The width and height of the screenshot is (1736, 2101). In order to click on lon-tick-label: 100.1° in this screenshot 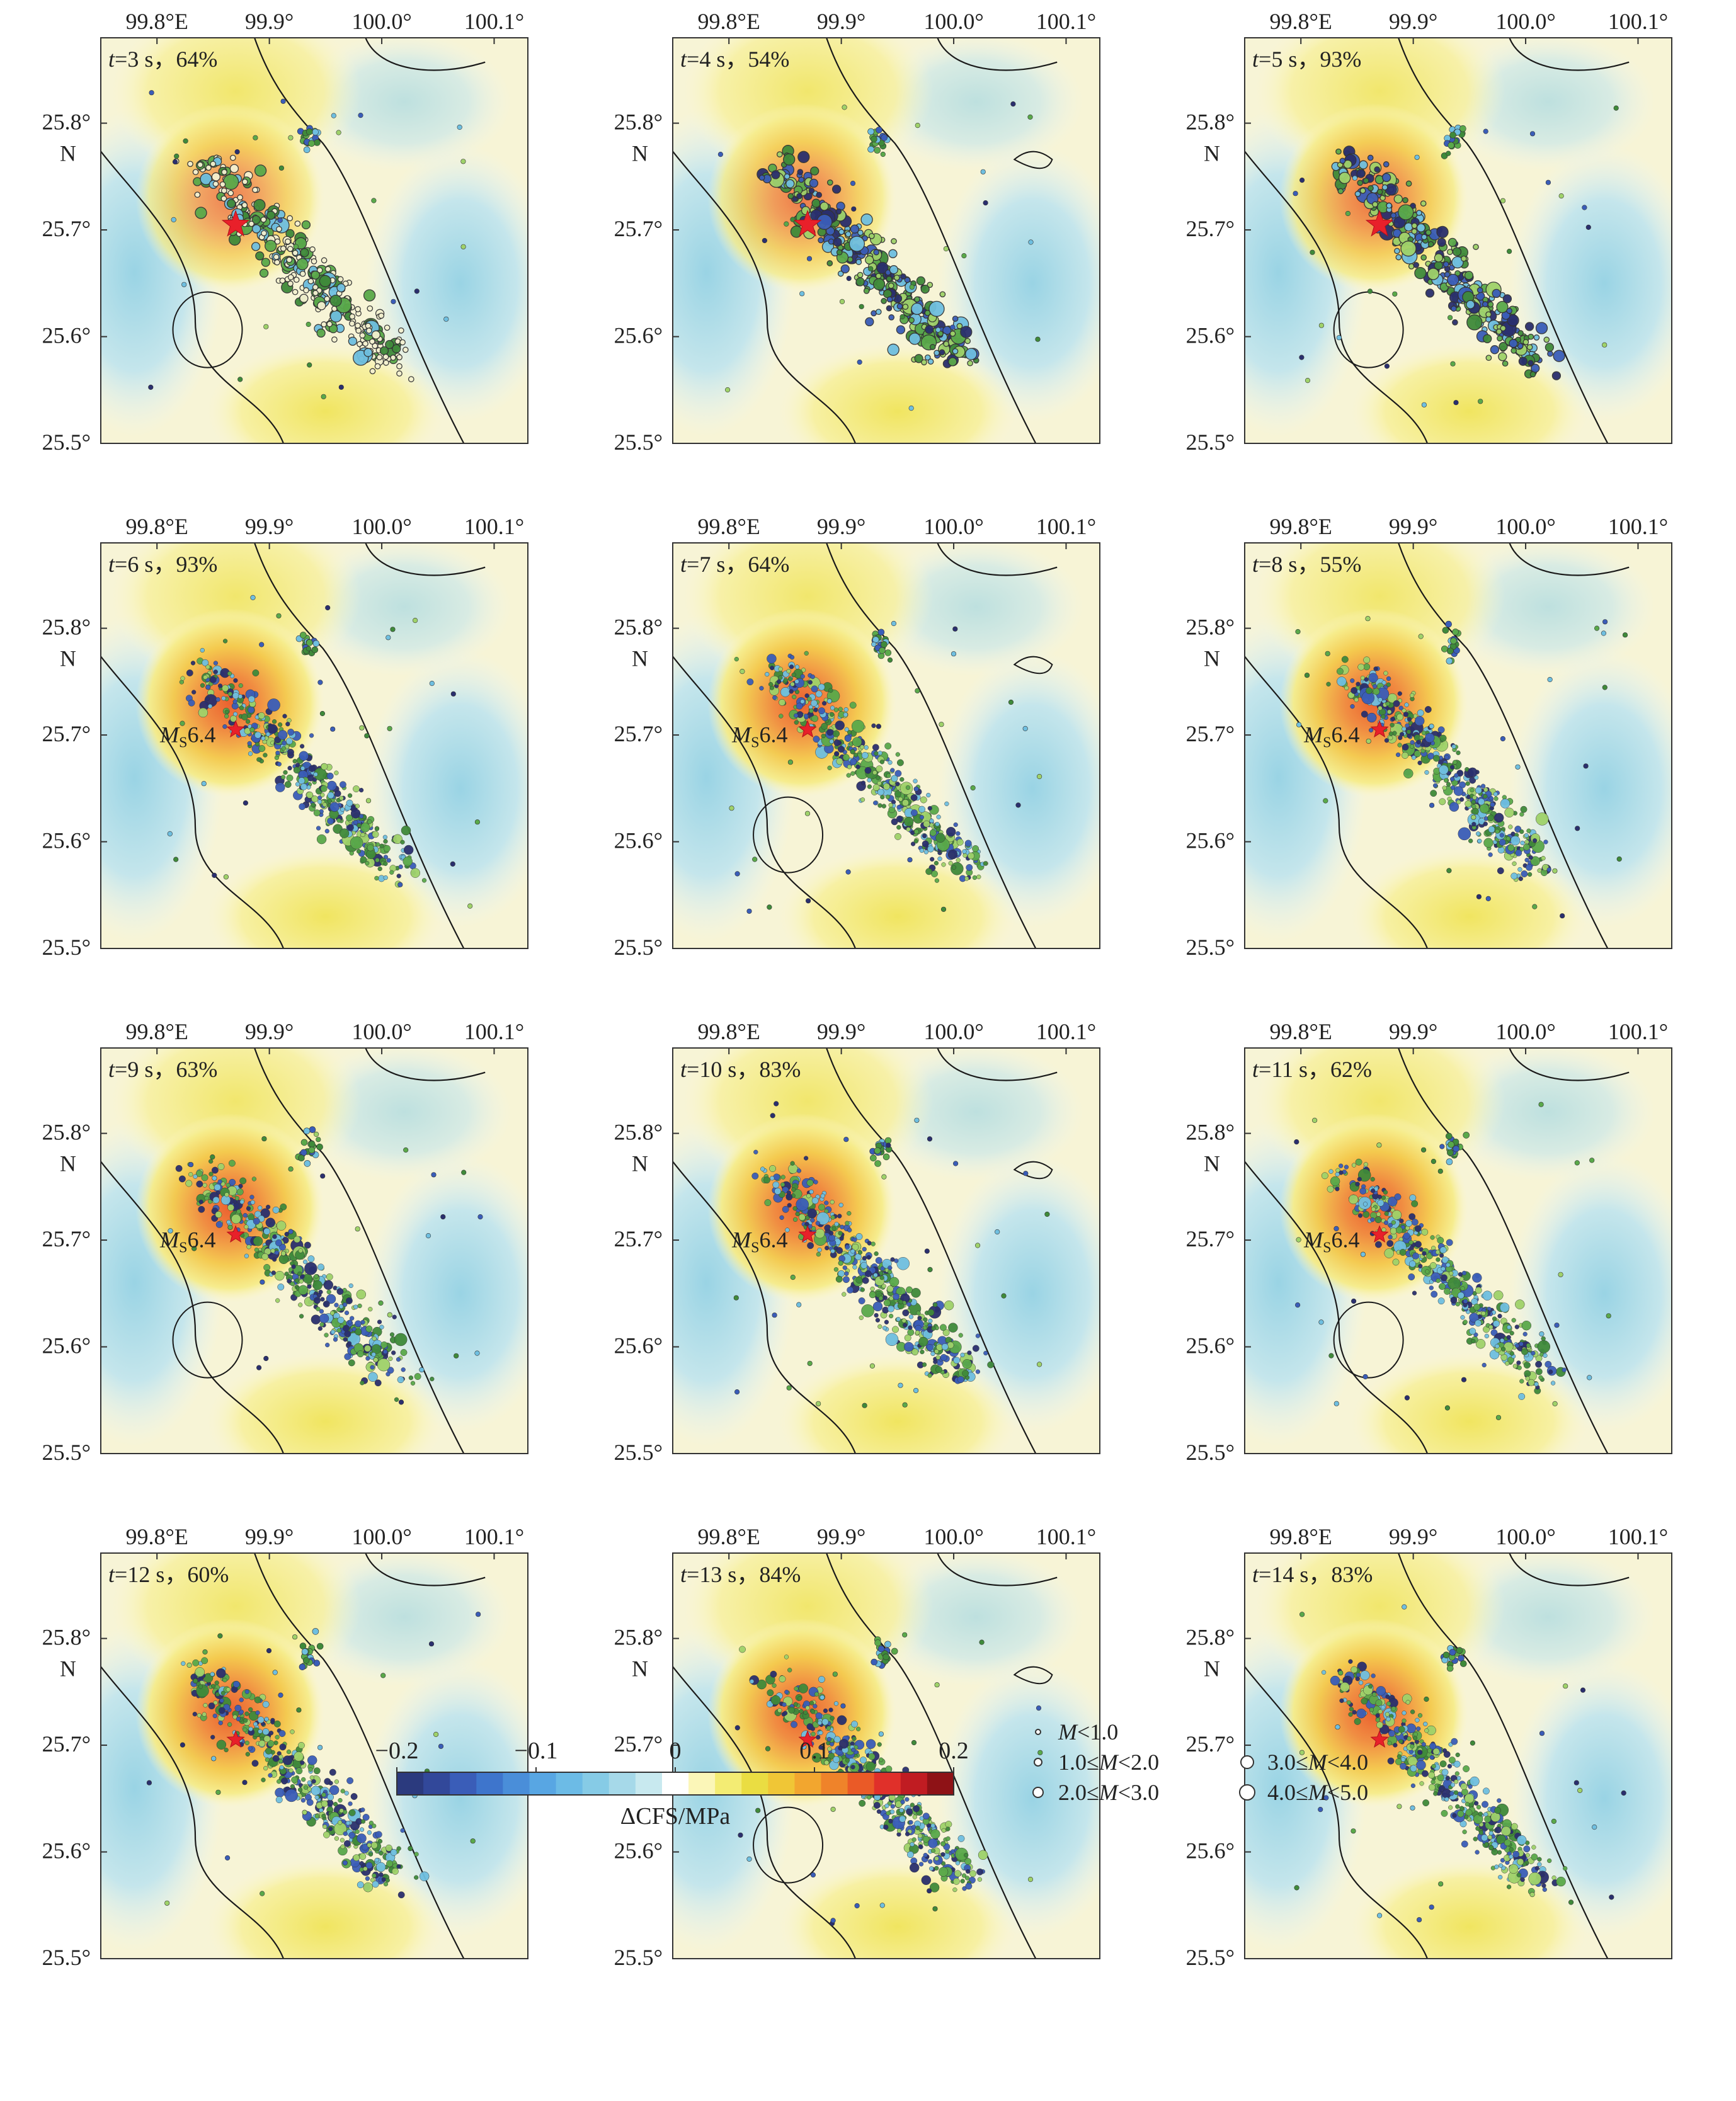, I will do `click(1638, 1031)`.